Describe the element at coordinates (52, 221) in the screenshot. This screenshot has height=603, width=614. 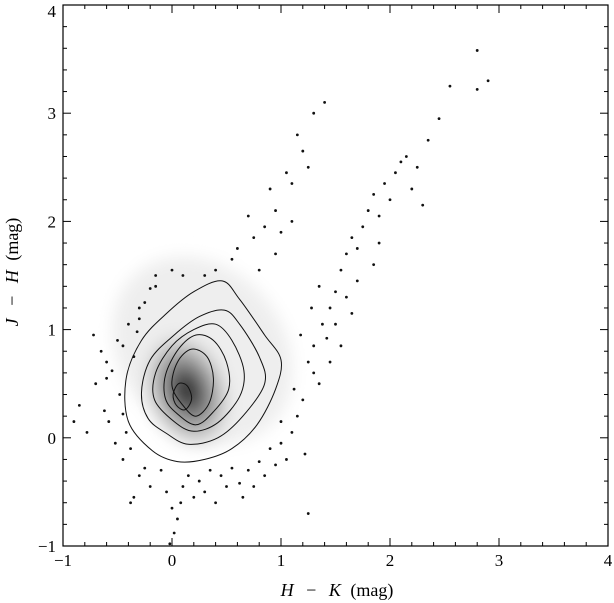
I see `y-tick-label: 2` at that location.